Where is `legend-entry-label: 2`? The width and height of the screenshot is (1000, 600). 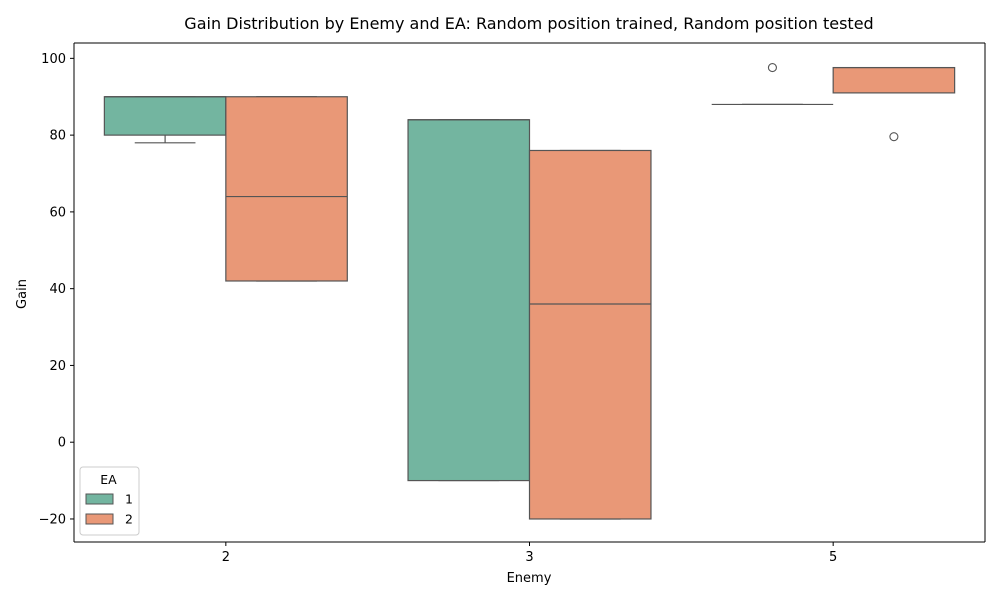
legend-entry-label: 2 is located at coordinates (129, 519).